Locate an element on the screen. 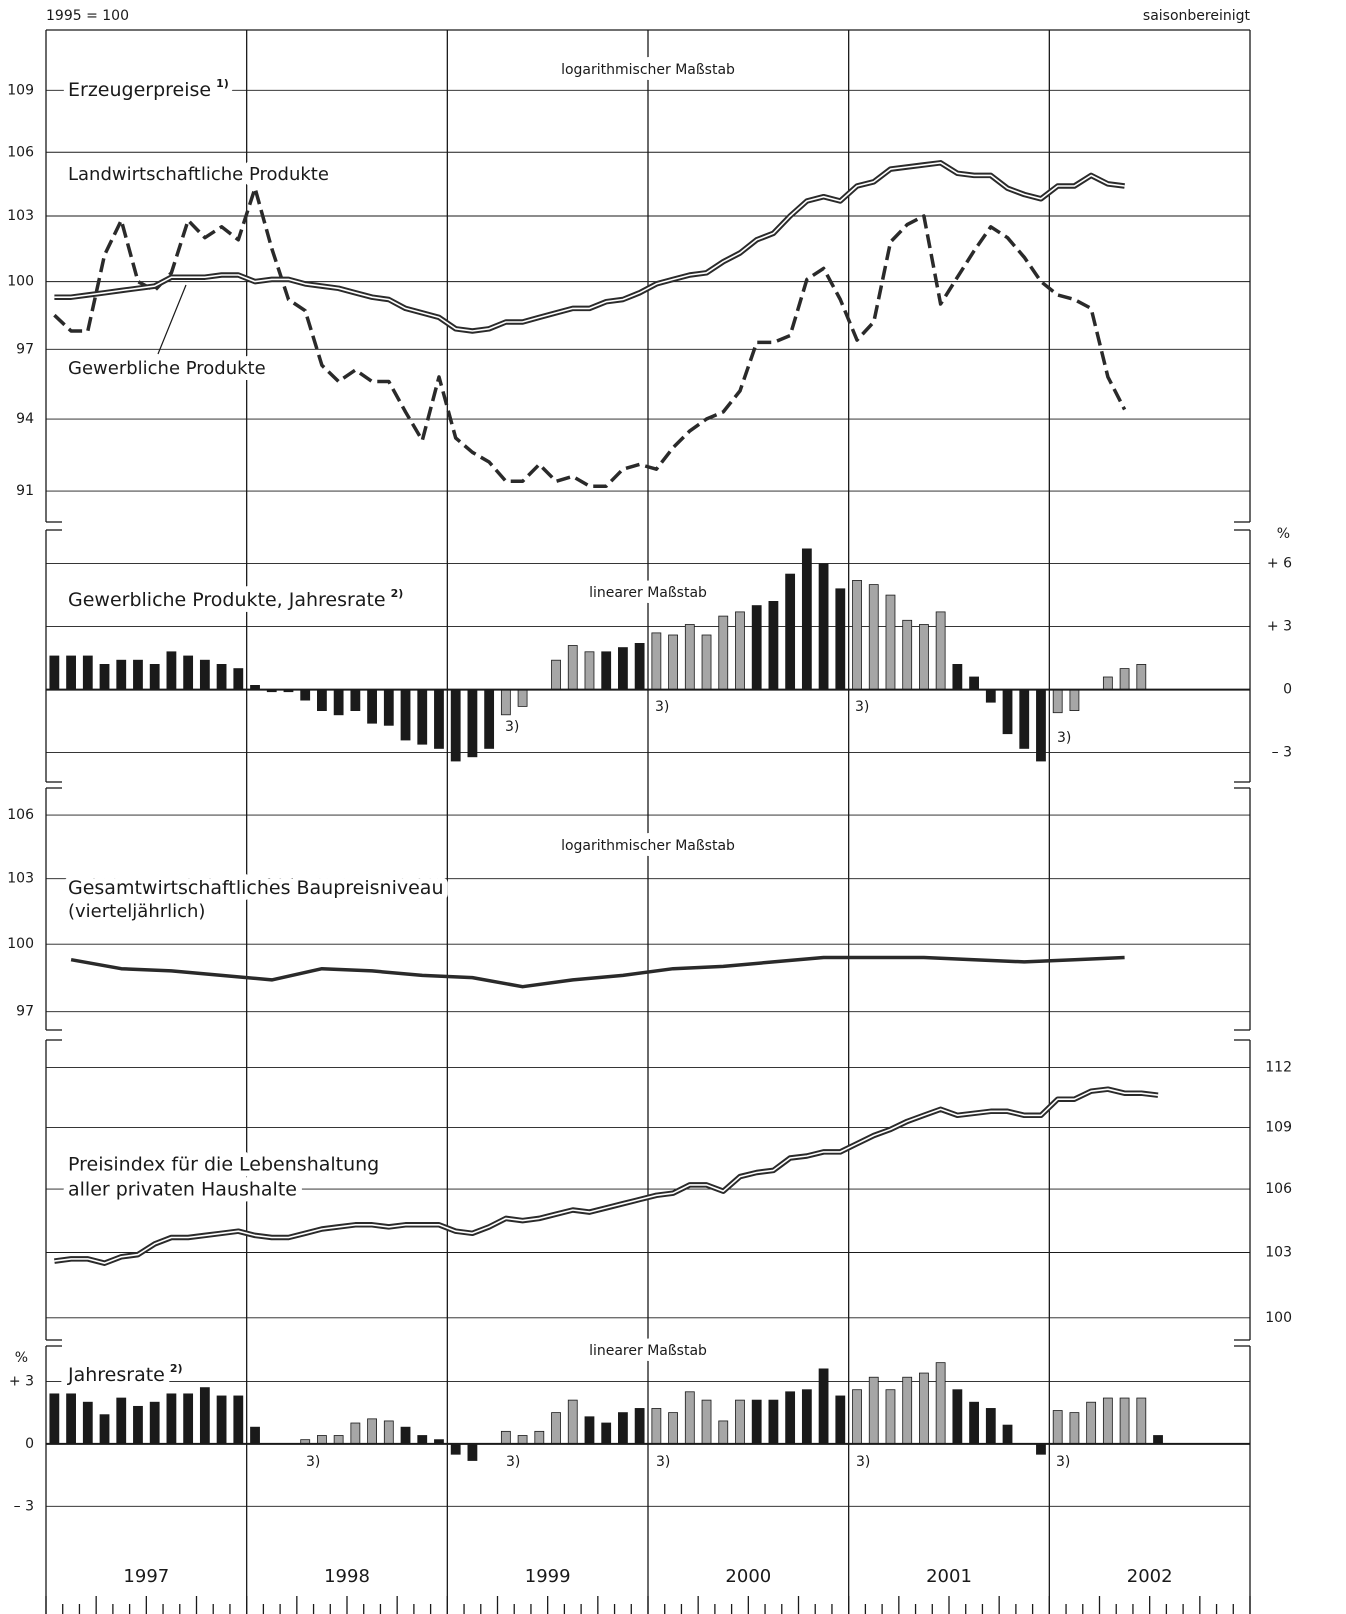 The image size is (1346, 1614). line-series is located at coordinates (597, 972).